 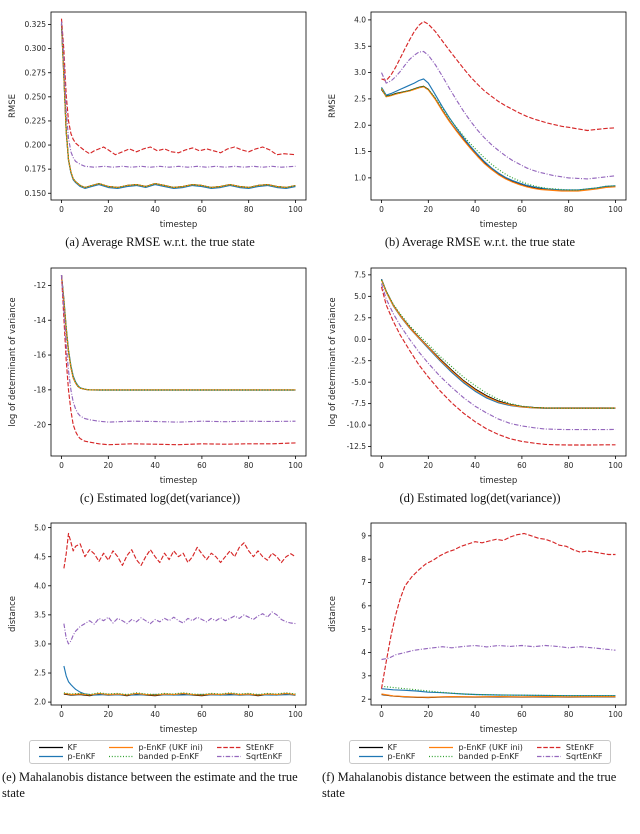 What do you see at coordinates (36, 145) in the screenshot?
I see `y-tick-label: 0.200` at bounding box center [36, 145].